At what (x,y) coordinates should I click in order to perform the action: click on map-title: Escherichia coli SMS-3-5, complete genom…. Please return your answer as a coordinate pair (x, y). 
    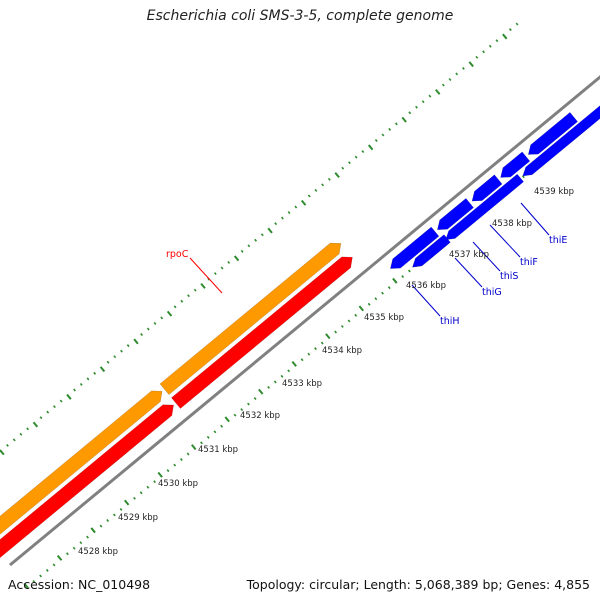
    Looking at the image, I should click on (300, 16).